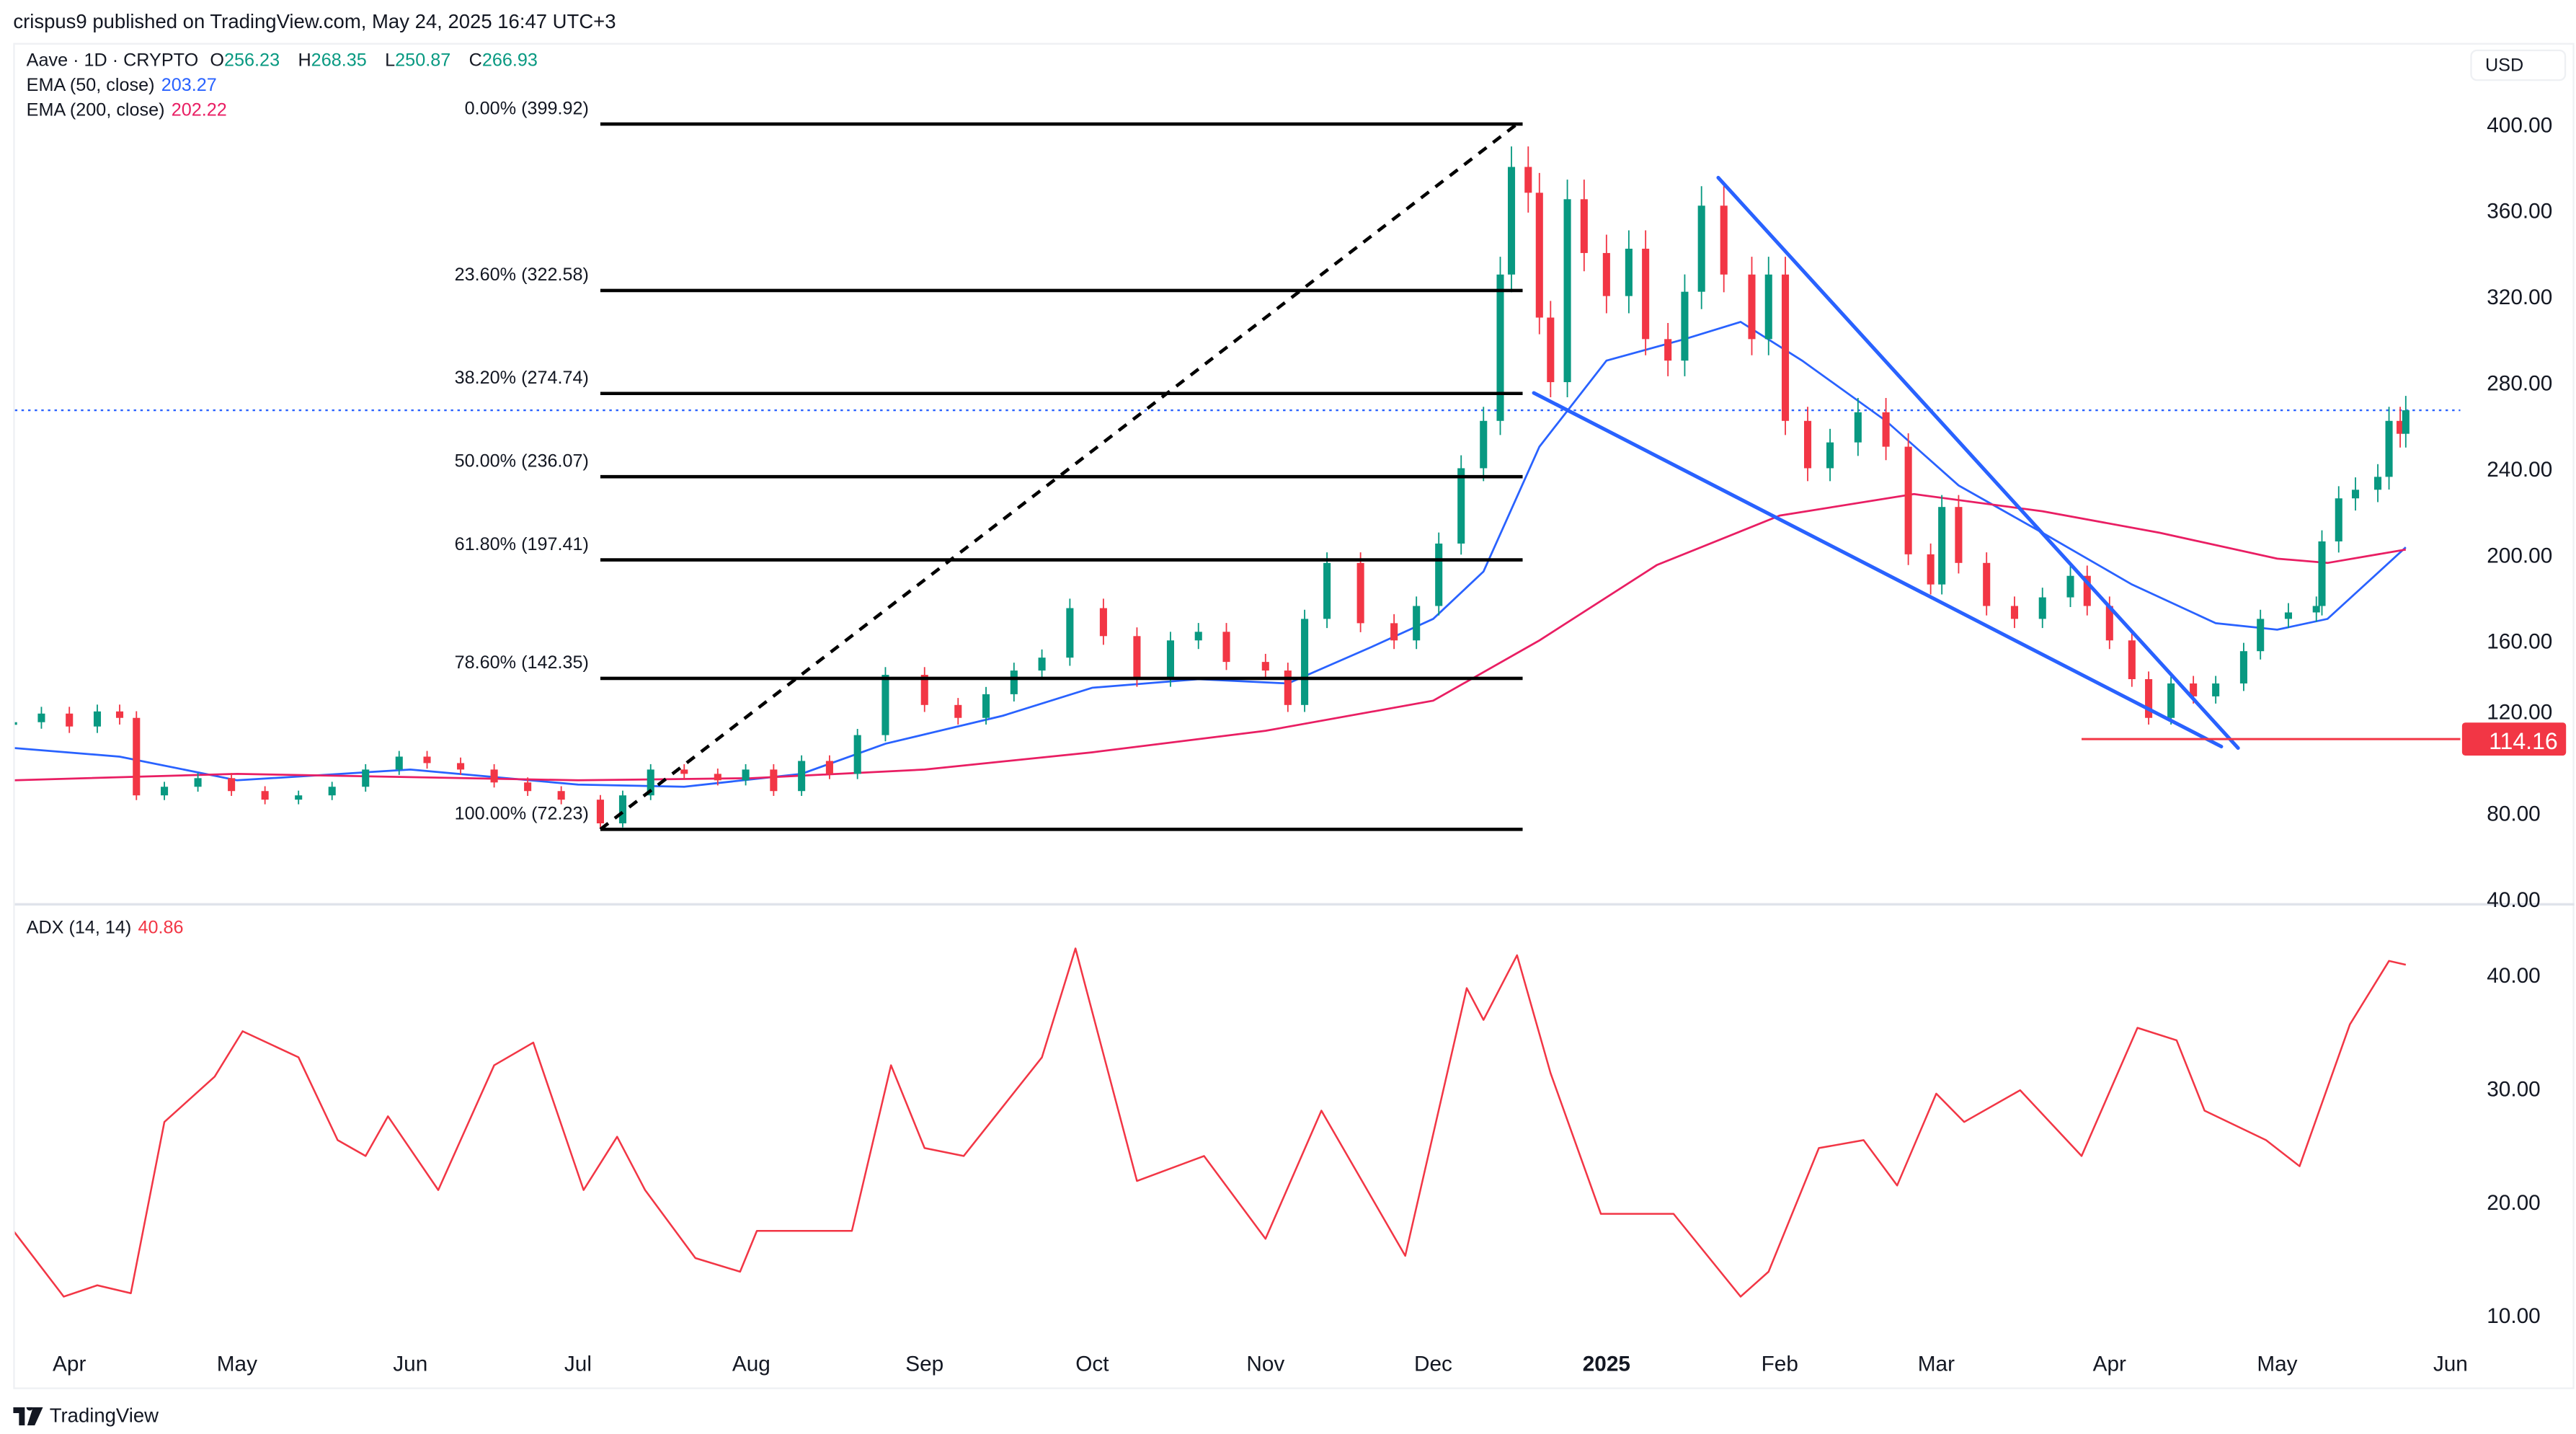 The height and width of the screenshot is (1434, 2576). Describe the element at coordinates (2519, 555) in the screenshot. I see `price-tick-label: 200.00` at that location.